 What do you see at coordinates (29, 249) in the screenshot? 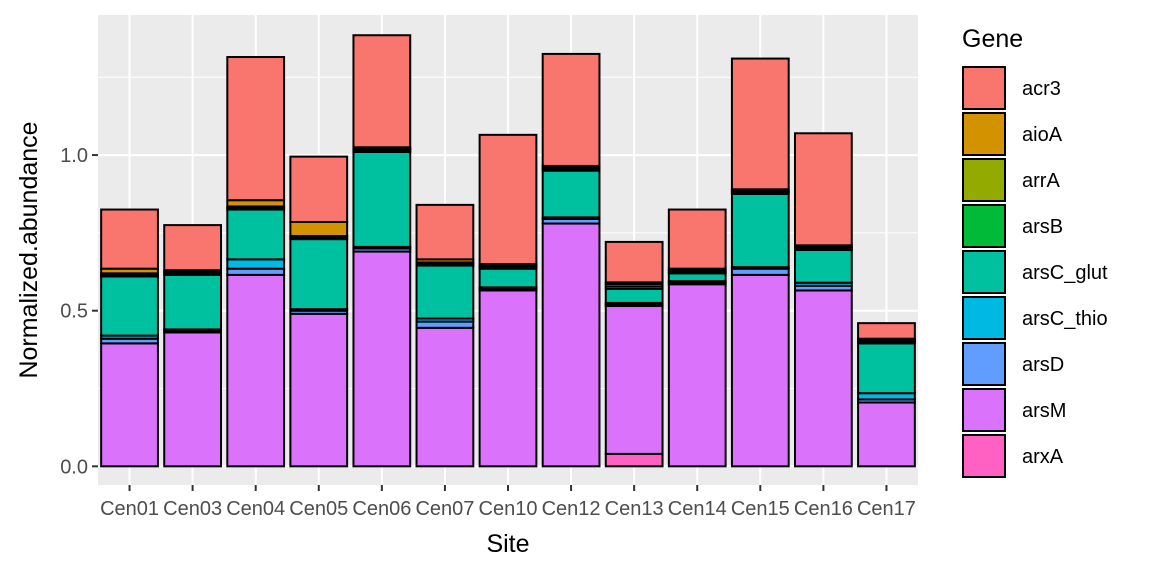
I see `y-axis-title: Normalized.abundance` at bounding box center [29, 249].